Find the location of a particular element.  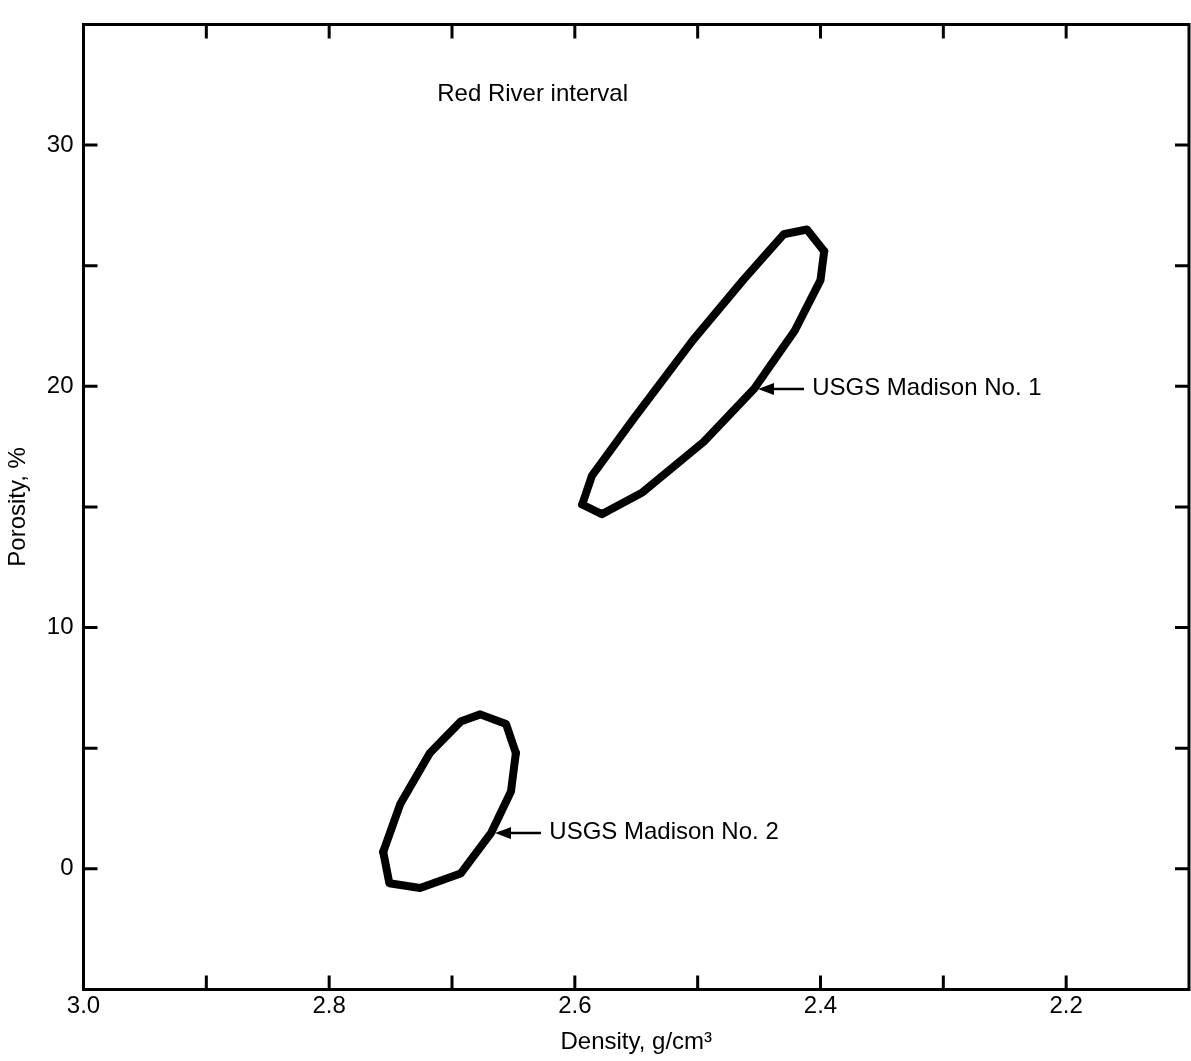

x-tick-label: 2.4 is located at coordinates (820, 1005).